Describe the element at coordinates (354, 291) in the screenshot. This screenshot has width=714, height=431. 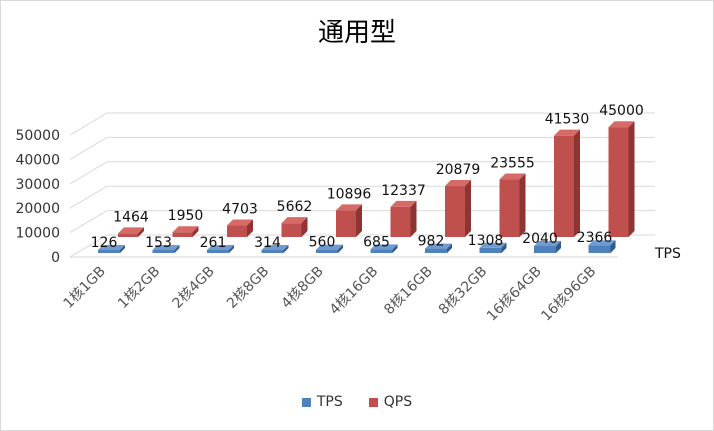
I see `x-category-label: 4核16GB` at that location.